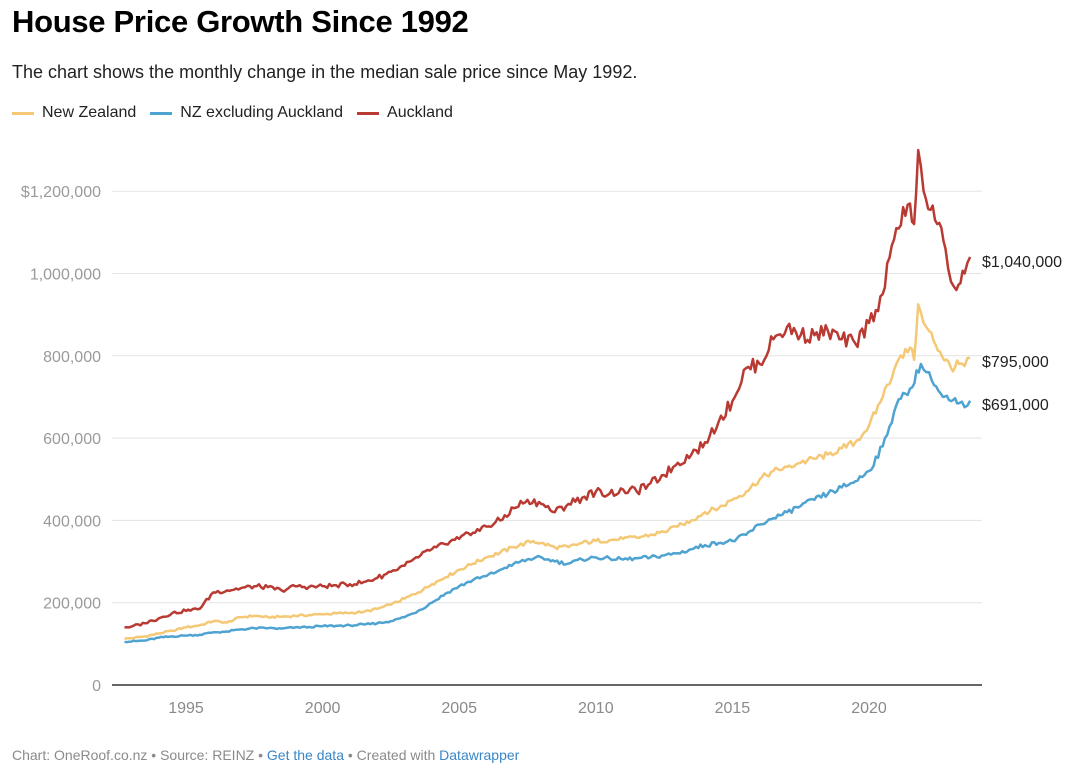 The width and height of the screenshot is (1080, 772). I want to click on x-tick-label: 2010, so click(596, 708).